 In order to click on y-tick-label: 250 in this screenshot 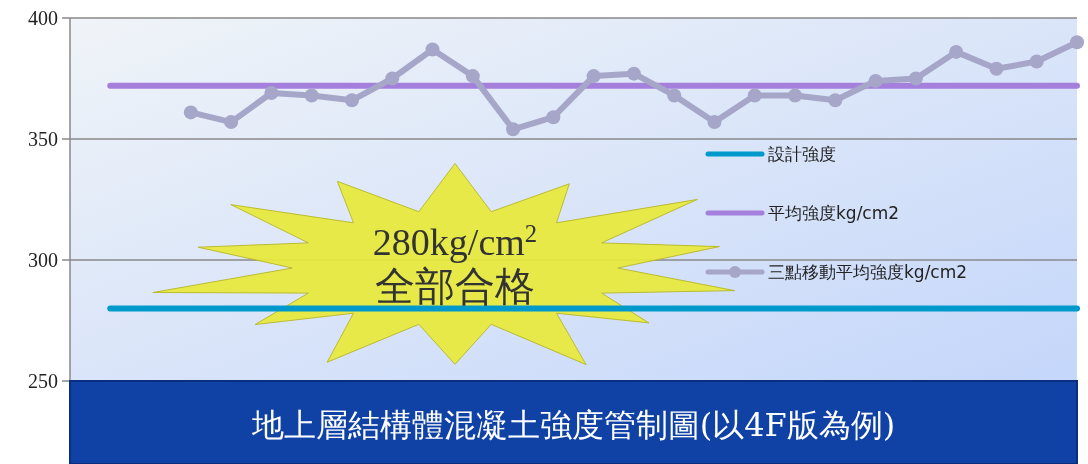, I will do `click(43, 381)`.